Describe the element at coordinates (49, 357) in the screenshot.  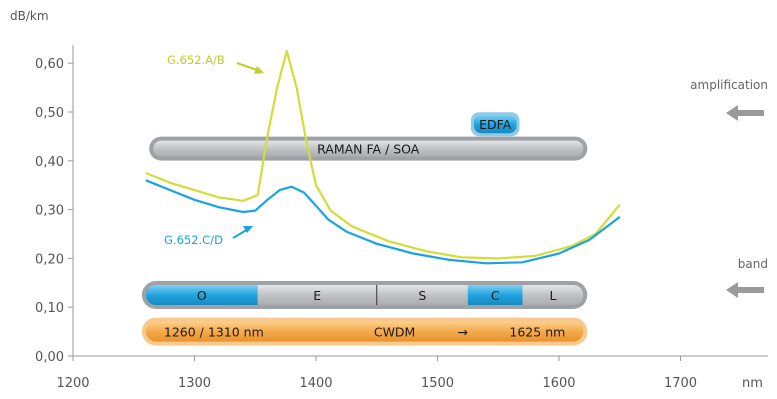
I see `y-tick-label: 0,00` at that location.